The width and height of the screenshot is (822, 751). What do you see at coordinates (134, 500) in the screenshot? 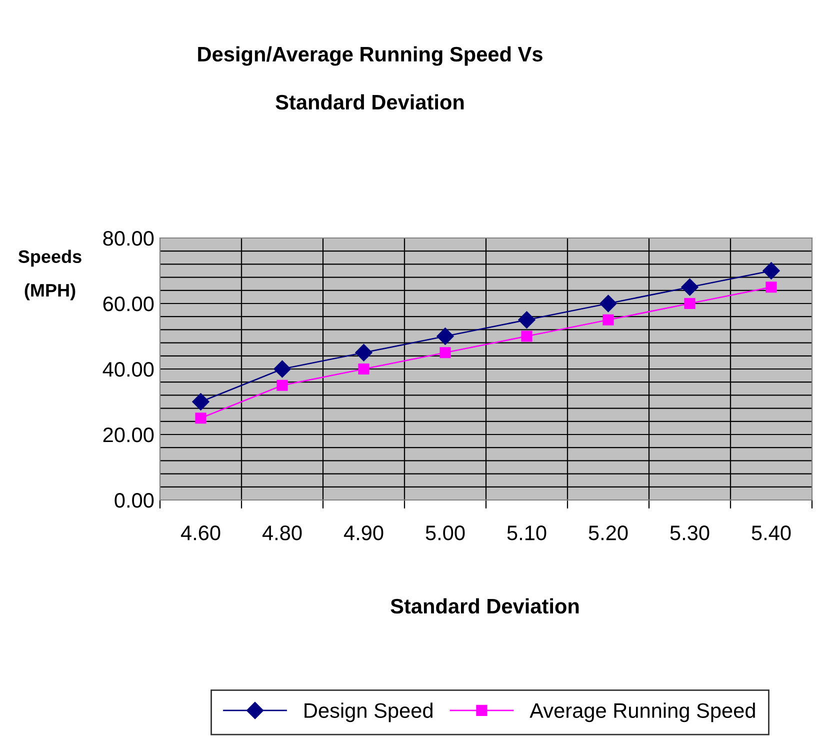
I see `y-tick-label: 0.00` at bounding box center [134, 500].